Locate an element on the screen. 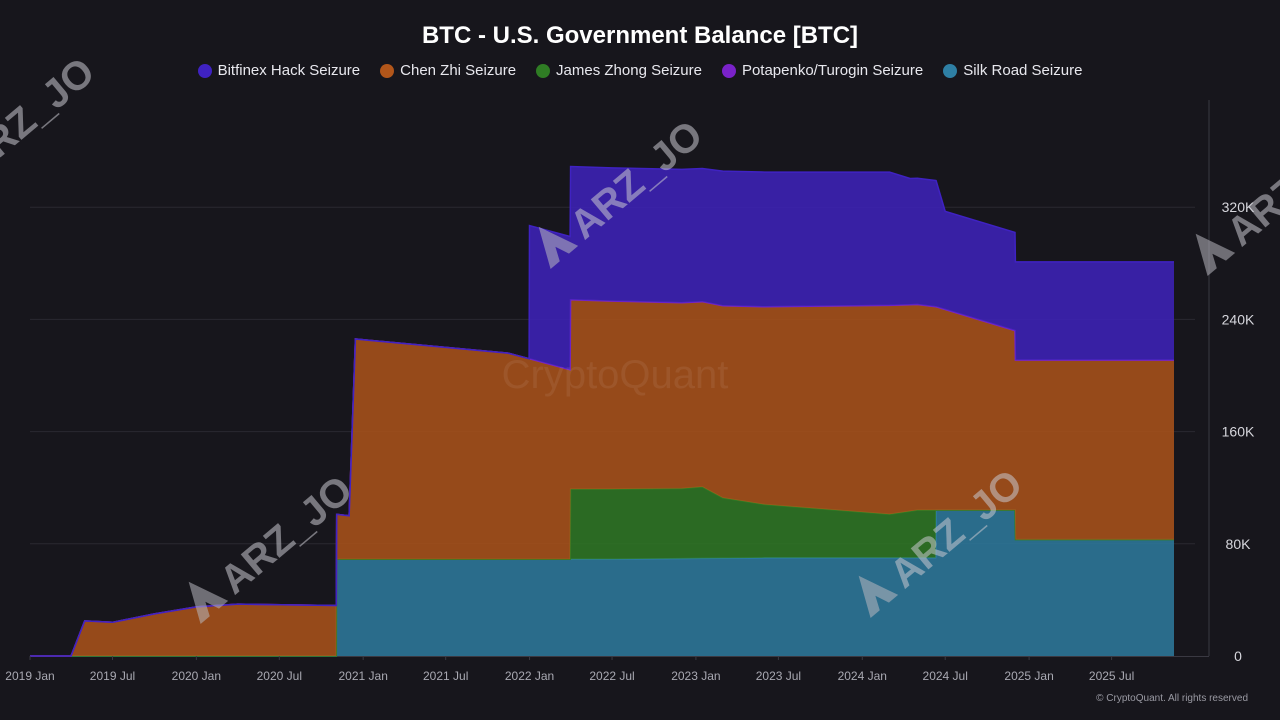  legend-label: Silk Road Seizure is located at coordinates (1023, 70).